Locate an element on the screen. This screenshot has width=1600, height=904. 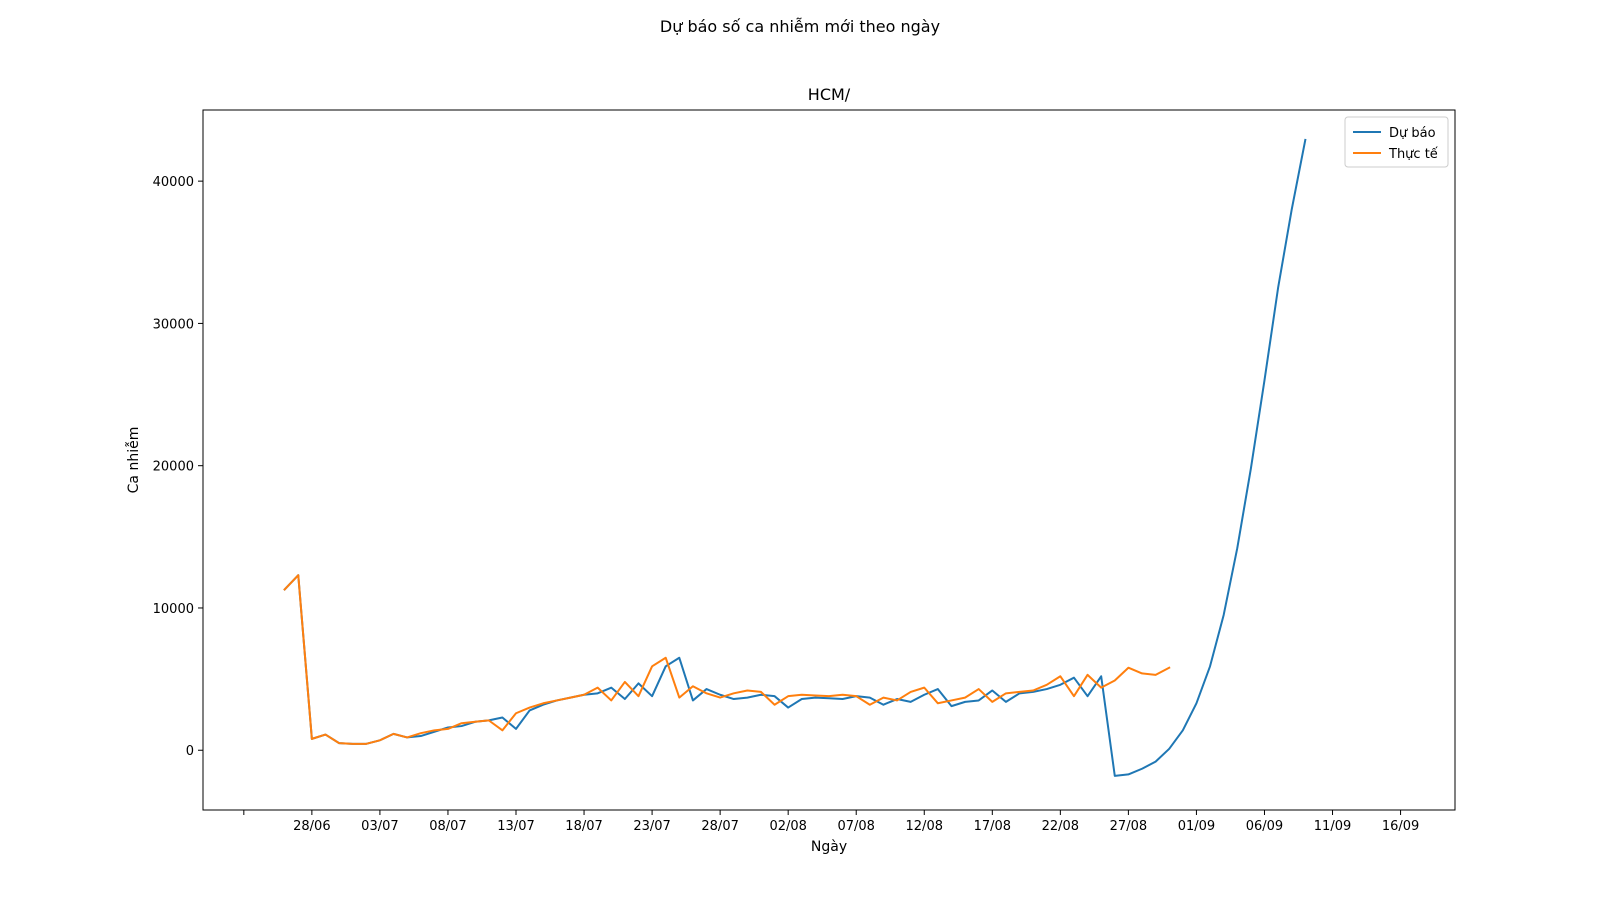
x-tick-label: 27/08 is located at coordinates (1128, 826).